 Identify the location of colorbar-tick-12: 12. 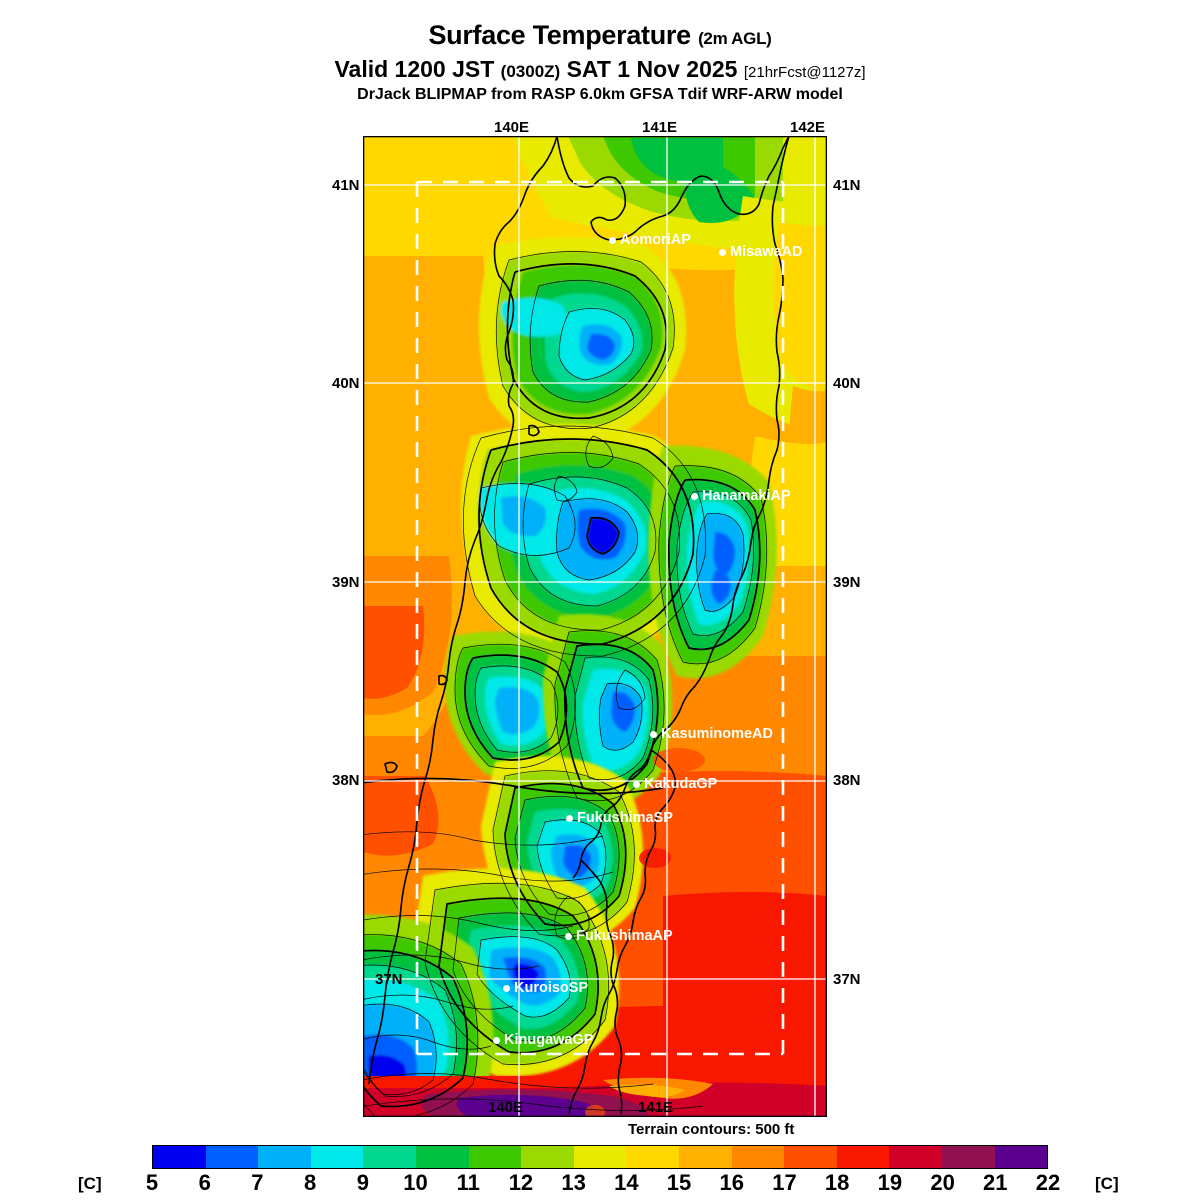
(521, 1182).